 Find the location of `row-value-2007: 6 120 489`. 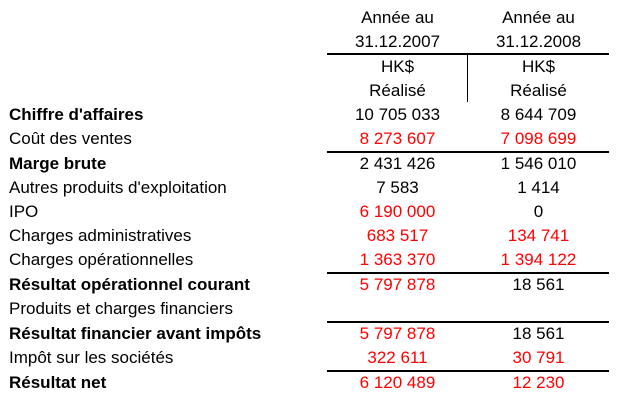

row-value-2007: 6 120 489 is located at coordinates (397, 382).